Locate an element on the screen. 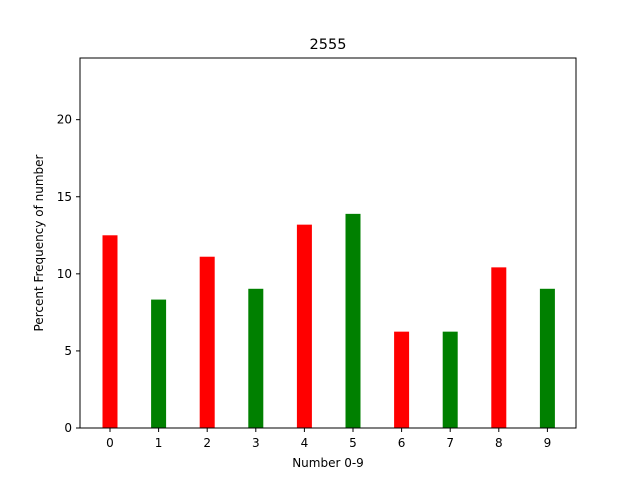 The height and width of the screenshot is (480, 640). x-tick-label-0: 0 is located at coordinates (110, 443).